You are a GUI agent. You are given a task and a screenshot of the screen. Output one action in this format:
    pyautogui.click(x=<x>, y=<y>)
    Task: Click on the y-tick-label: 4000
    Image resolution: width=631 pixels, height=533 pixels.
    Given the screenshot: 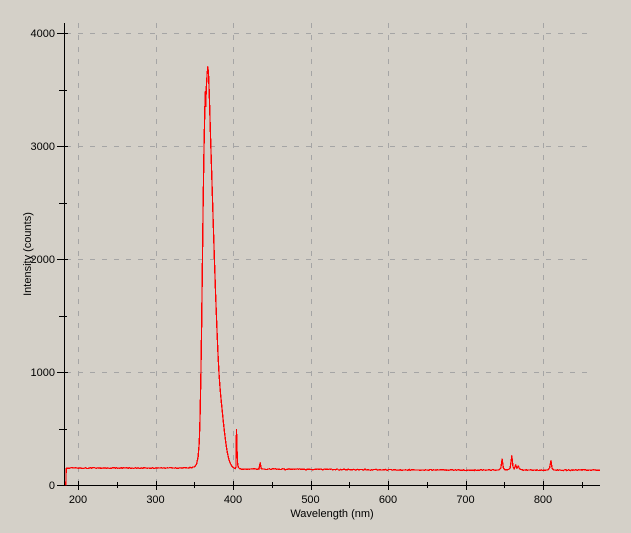 What is the action you would take?
    pyautogui.click(x=43, y=34)
    